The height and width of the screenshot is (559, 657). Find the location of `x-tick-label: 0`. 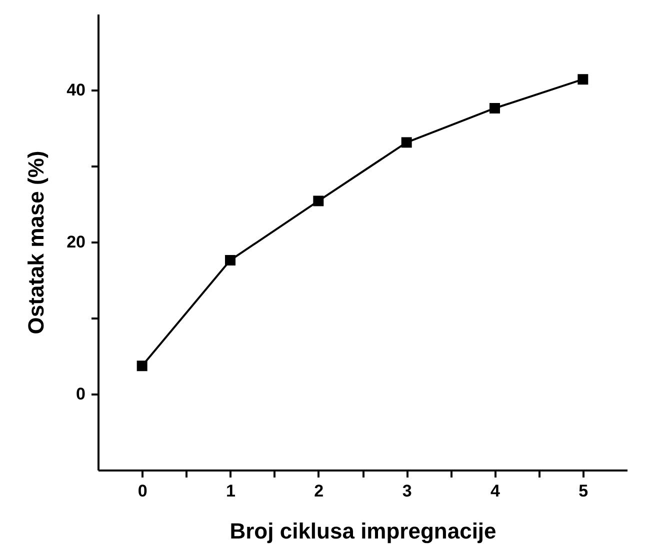

x-tick-label: 0 is located at coordinates (143, 491).